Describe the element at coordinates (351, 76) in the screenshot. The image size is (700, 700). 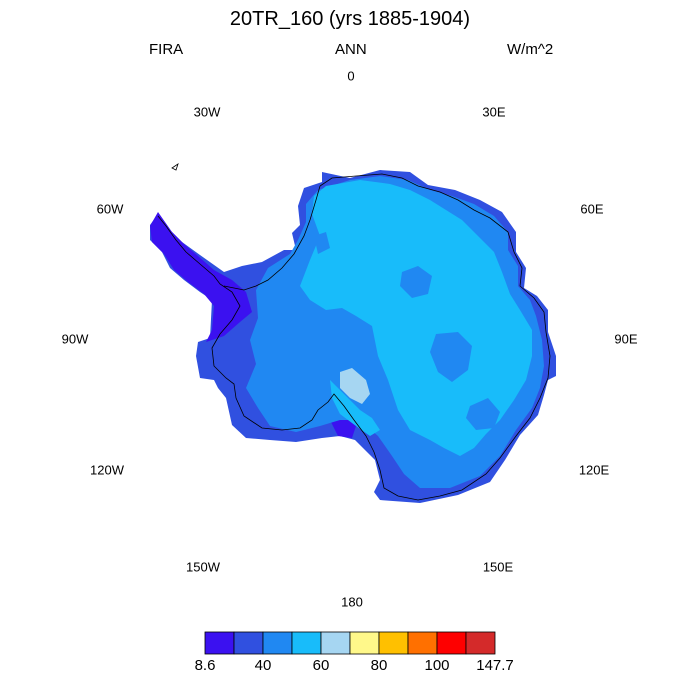
I see `lon-label-0: 0` at that location.